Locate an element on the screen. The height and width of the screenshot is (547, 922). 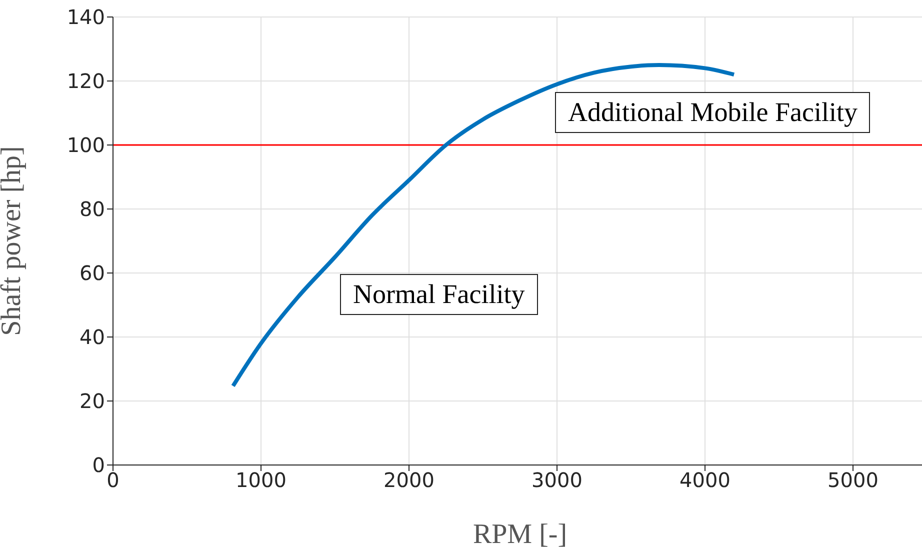
y-axis-title: Shaft power [hp] is located at coordinates (13, 241).